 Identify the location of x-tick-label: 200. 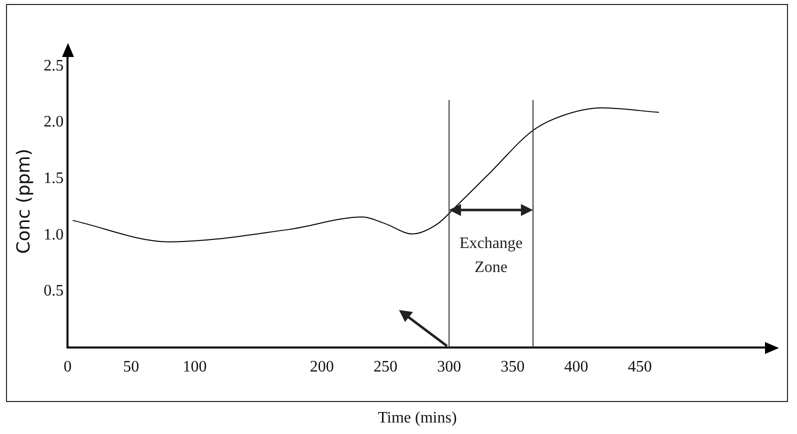
(322, 367).